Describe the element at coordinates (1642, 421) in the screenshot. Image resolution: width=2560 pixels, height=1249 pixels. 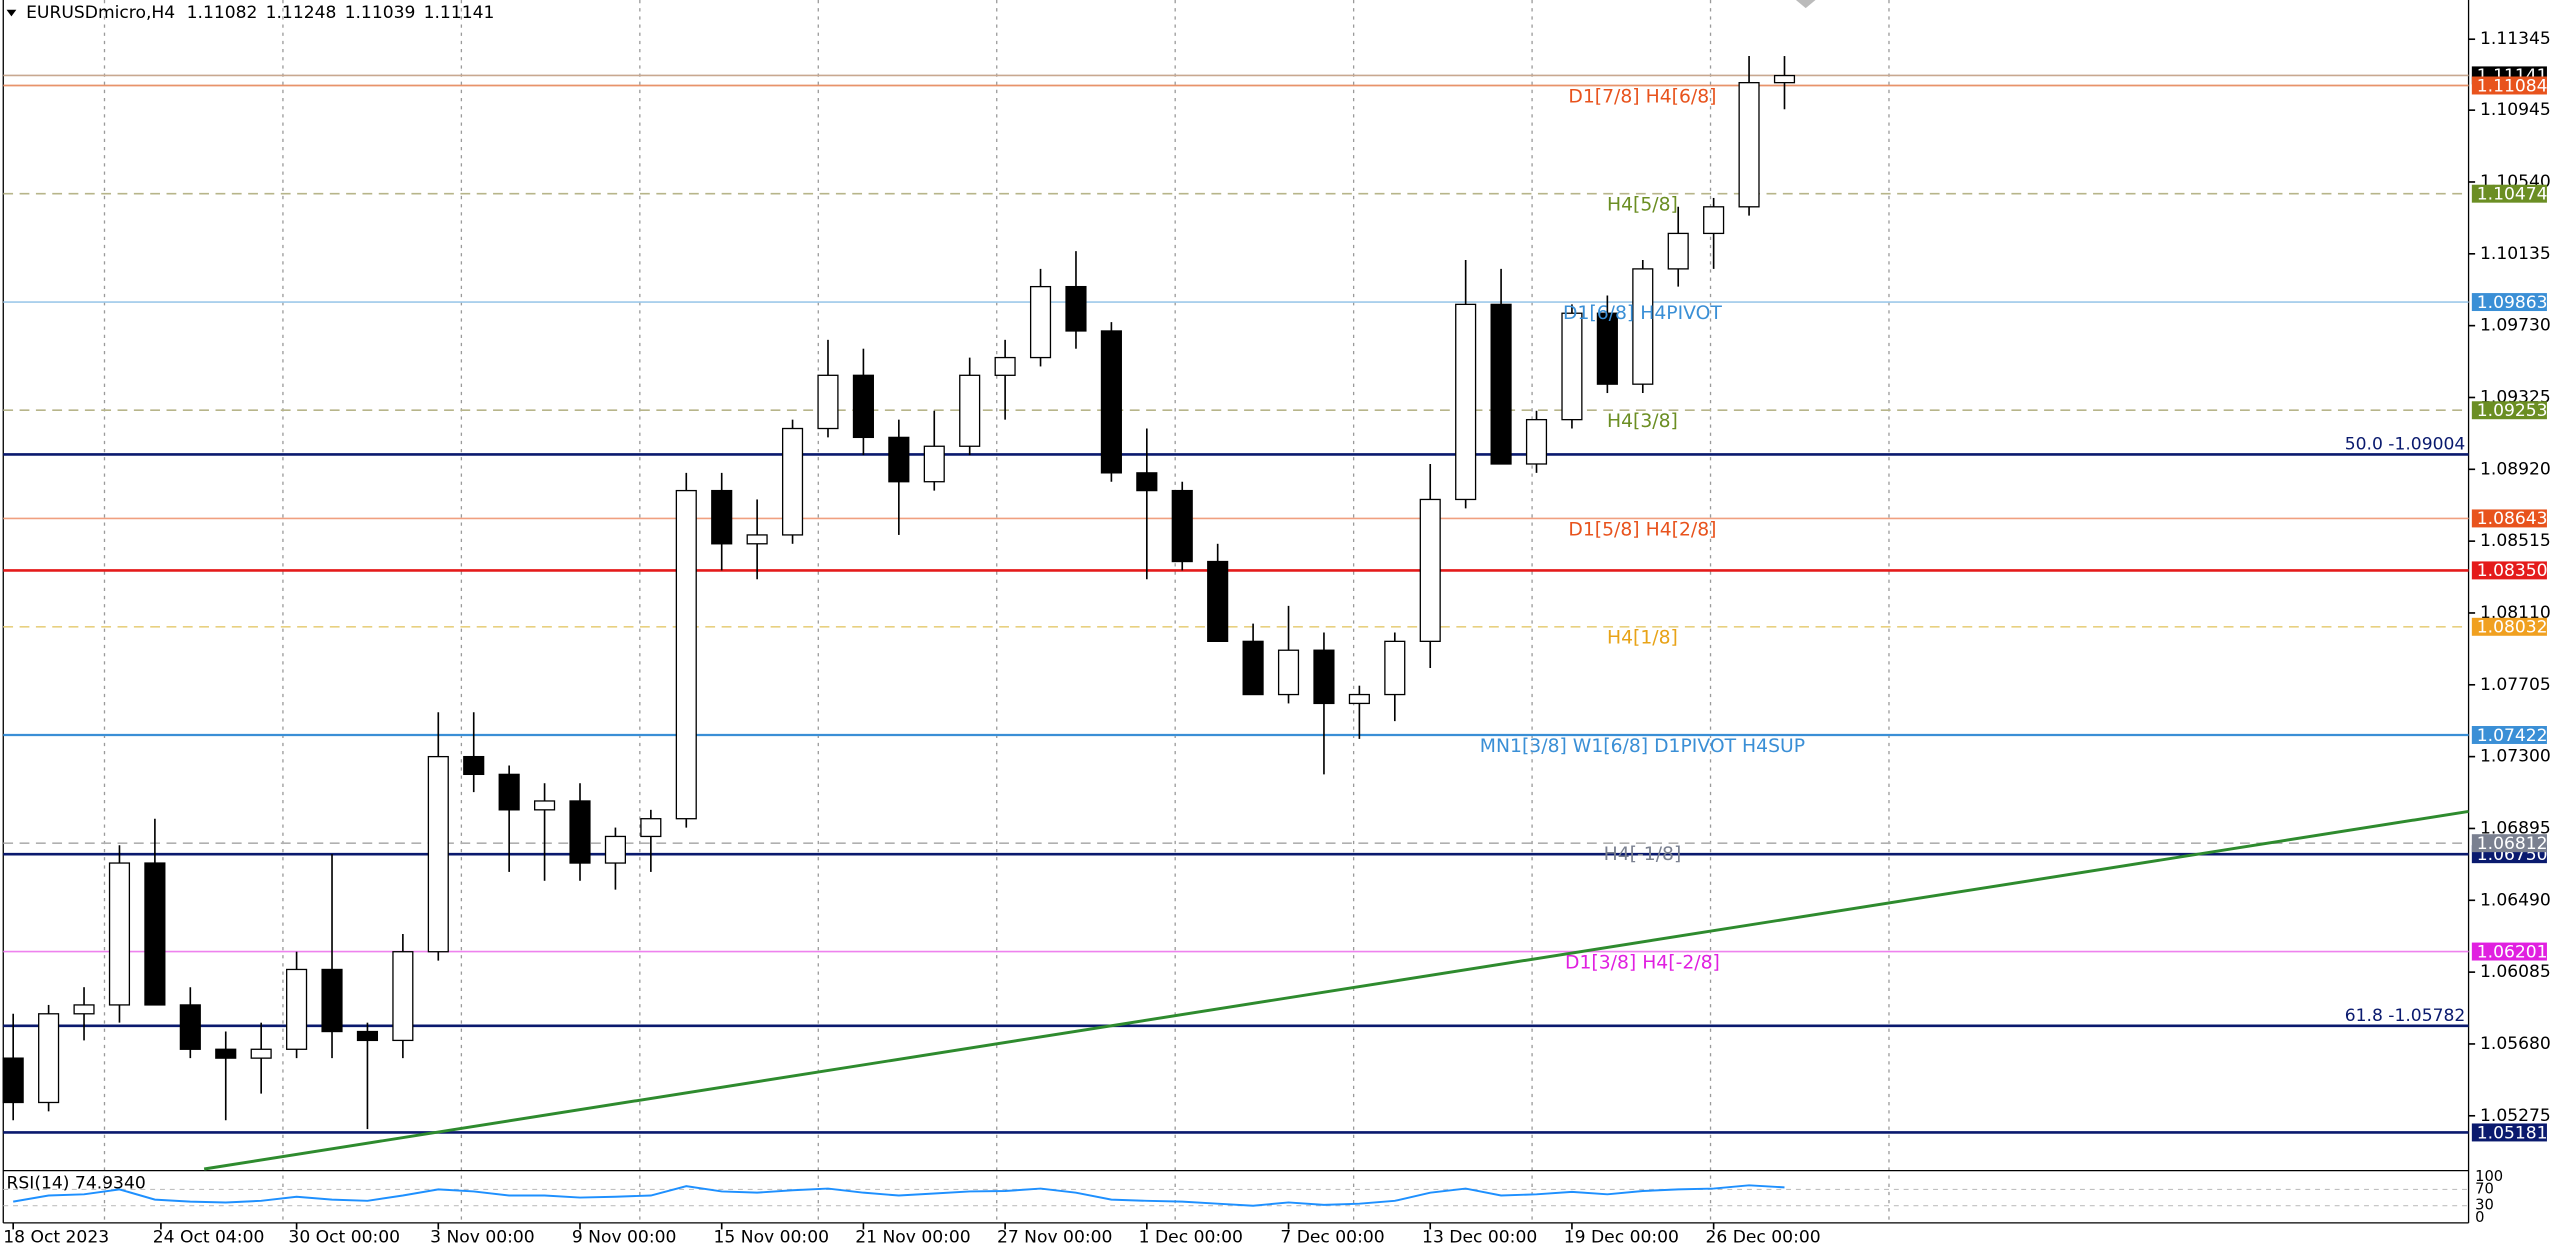
I see `level-label: H4[3/8]` at that location.